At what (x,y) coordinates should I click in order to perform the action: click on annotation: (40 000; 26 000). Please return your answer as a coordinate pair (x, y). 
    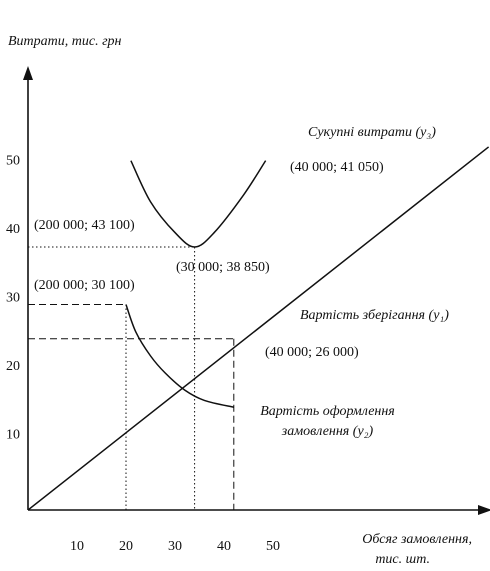
    Looking at the image, I should click on (312, 352).